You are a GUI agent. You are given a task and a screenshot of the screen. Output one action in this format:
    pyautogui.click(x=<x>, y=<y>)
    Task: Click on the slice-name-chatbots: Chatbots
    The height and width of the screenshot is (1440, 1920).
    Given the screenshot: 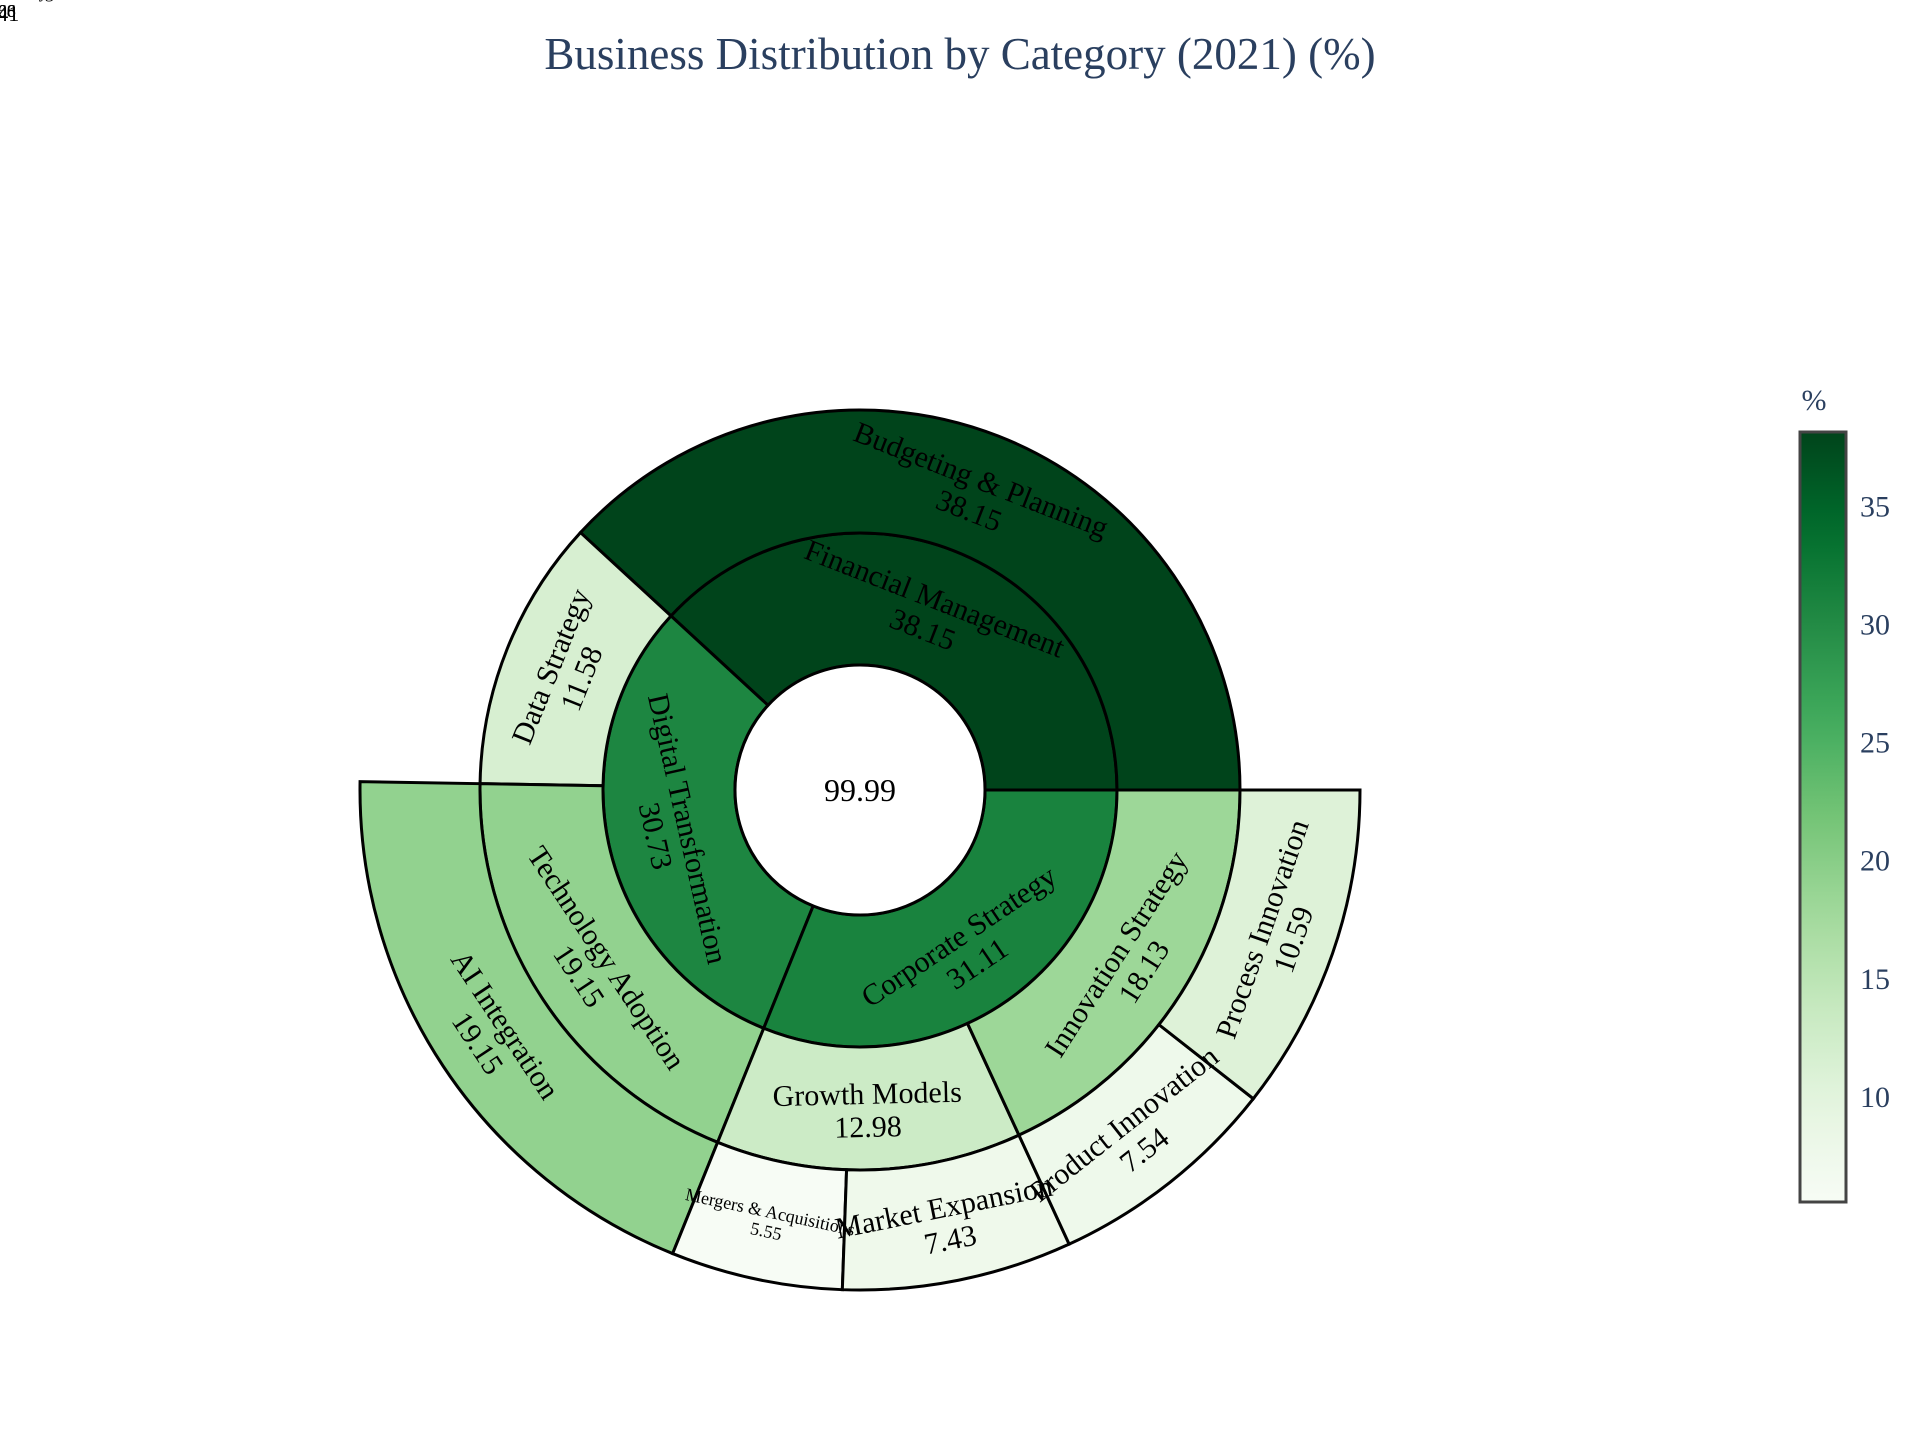 What is the action you would take?
    pyautogui.click(x=19, y=1)
    